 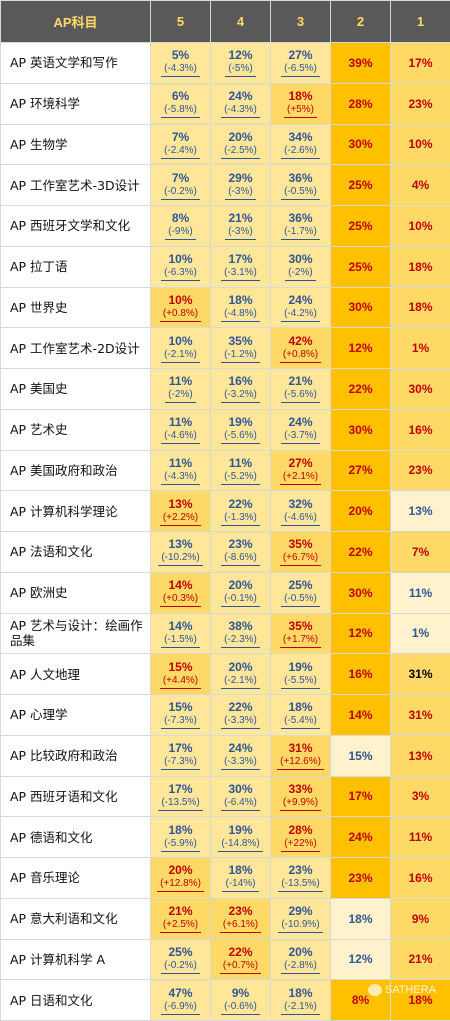 What do you see at coordinates (180, 667) in the screenshot?
I see `percent-value: 15%` at bounding box center [180, 667].